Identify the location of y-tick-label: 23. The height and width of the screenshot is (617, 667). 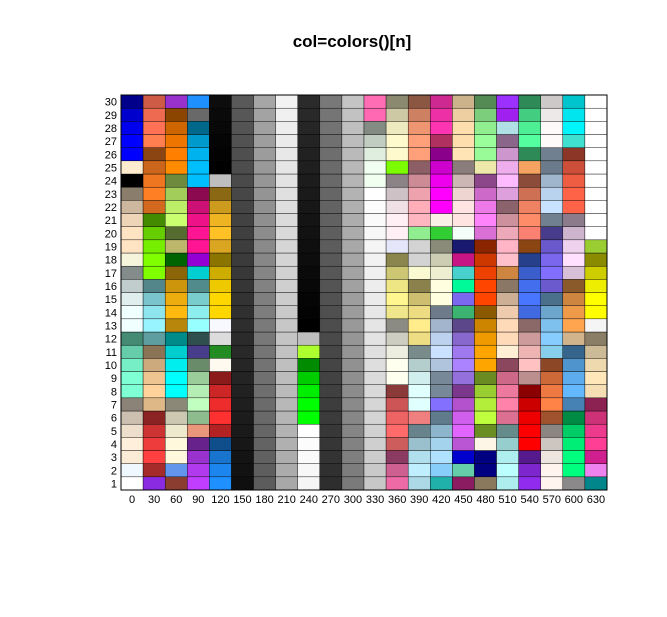
(111, 195).